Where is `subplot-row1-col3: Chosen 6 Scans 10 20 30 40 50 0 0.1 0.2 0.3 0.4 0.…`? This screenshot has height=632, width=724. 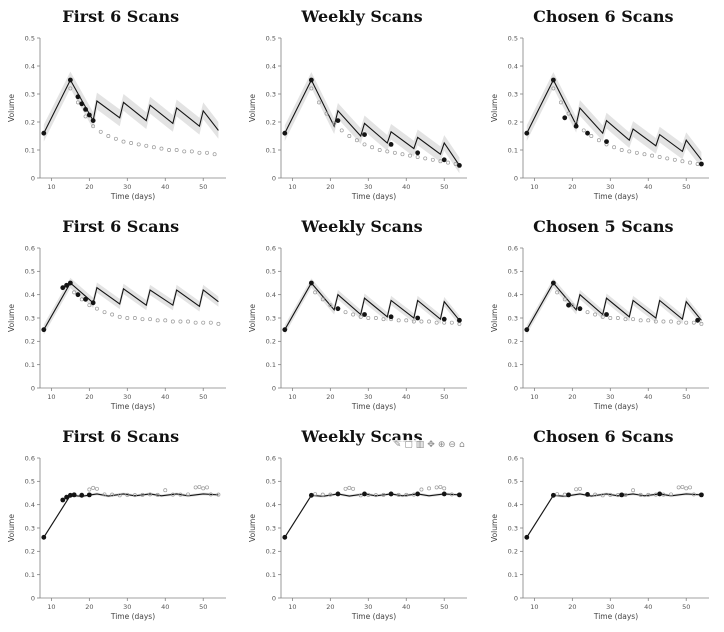
subplot-row1-col3: Chosen 6 Scans 10 20 30 40 50 0 0.1 0.2 0.3 0.4 0.… is located at coordinates (603, 105).